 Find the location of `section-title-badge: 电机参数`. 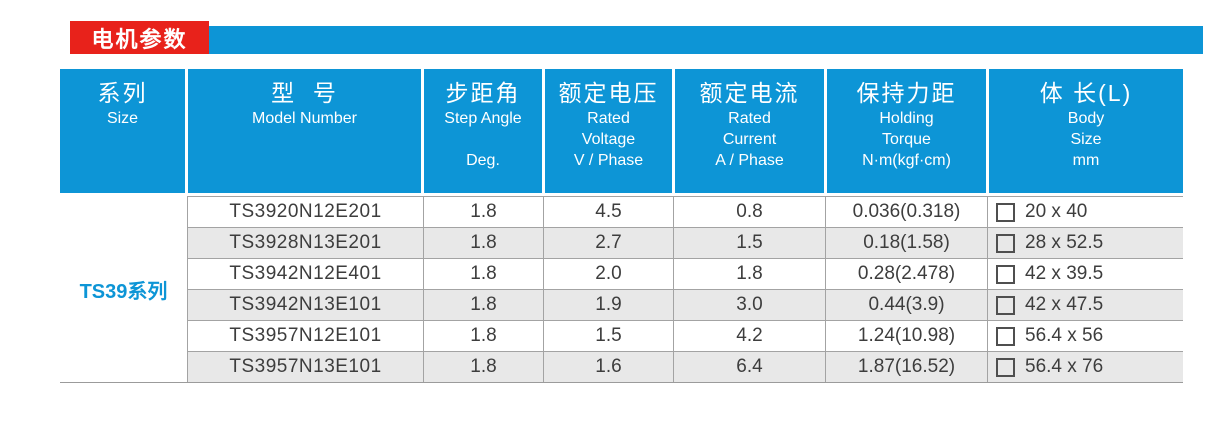

section-title-badge: 电机参数 is located at coordinates (139, 37).